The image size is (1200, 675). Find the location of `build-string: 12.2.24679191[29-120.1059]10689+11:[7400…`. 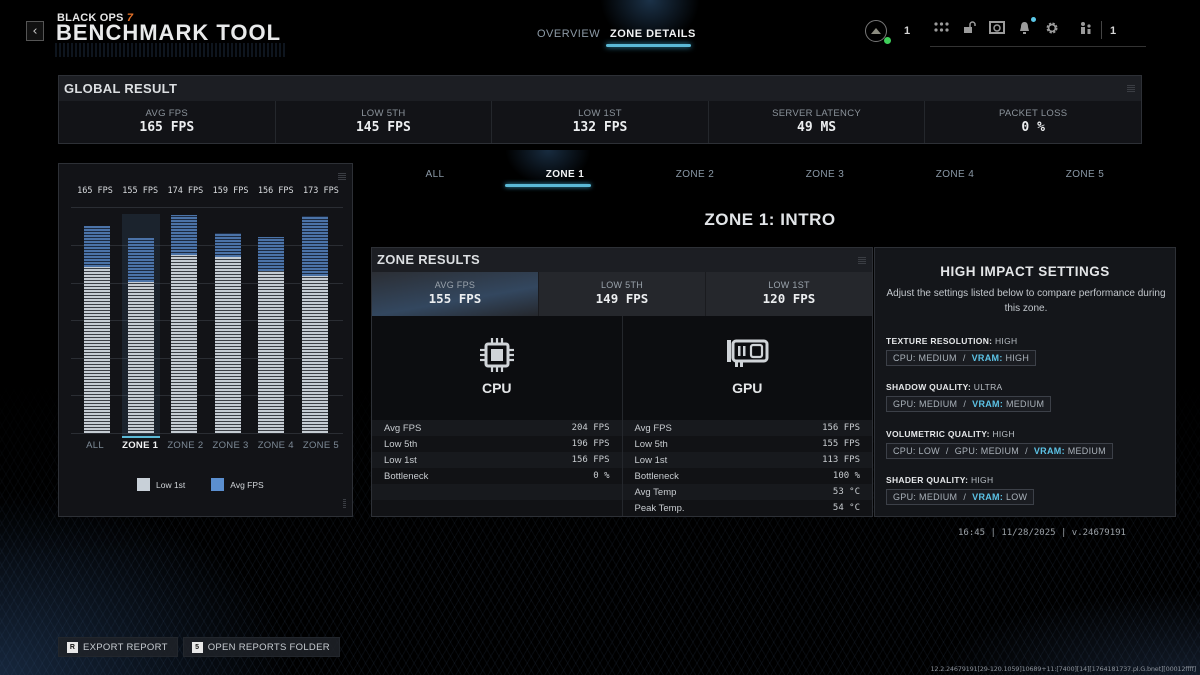

build-string: 12.2.24679191[29-120.1059]10689+11:[7400… is located at coordinates (1063, 669).